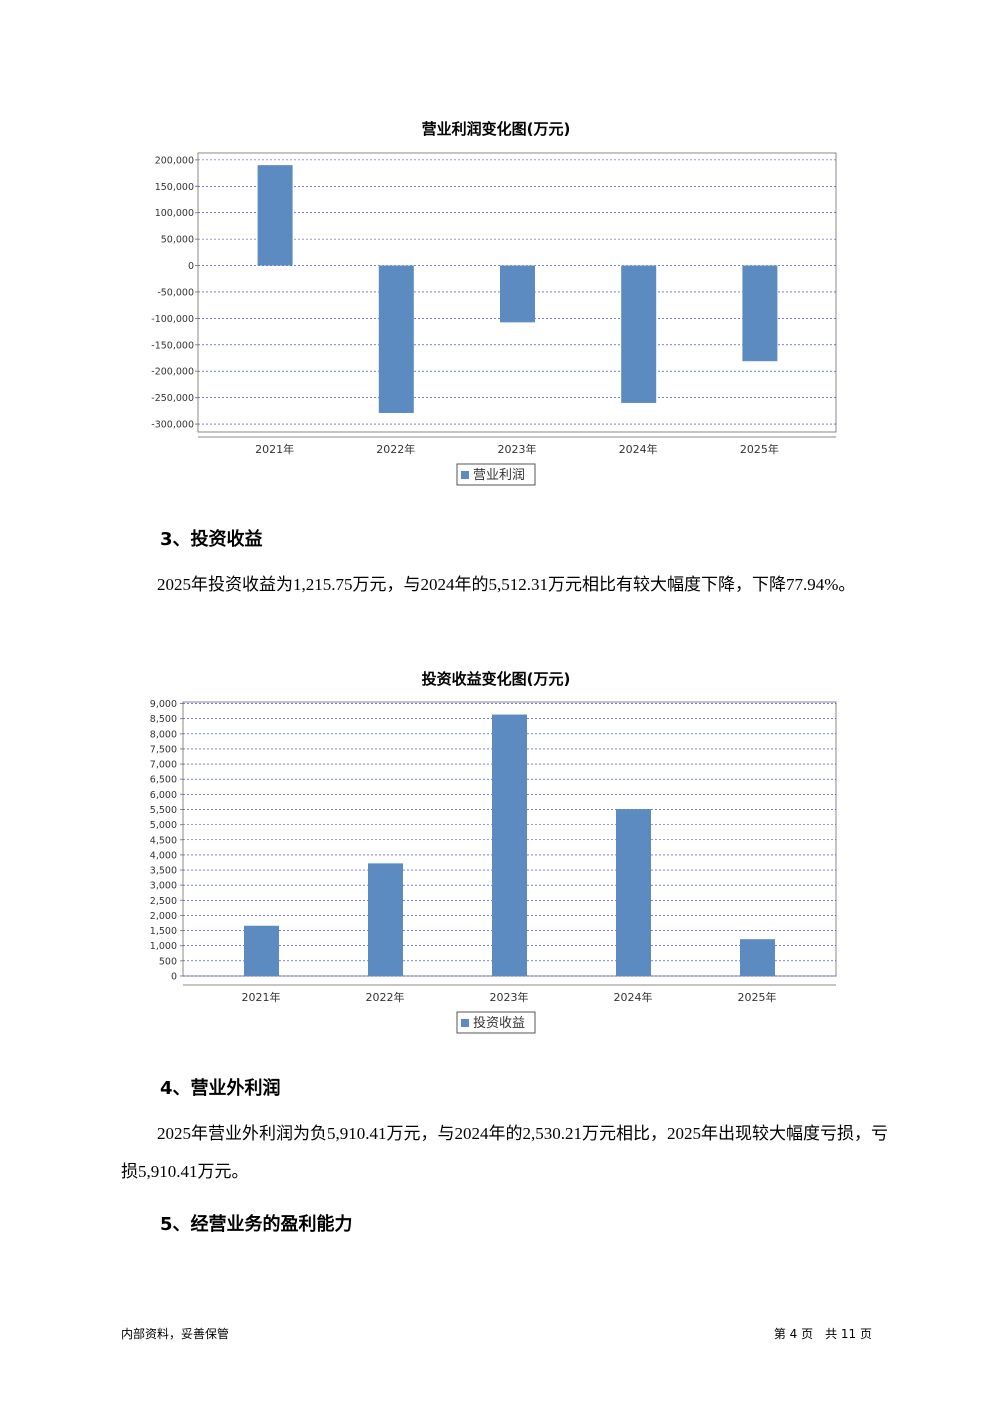  What do you see at coordinates (174, 213) in the screenshot?
I see `y-tick-label: 100,000` at bounding box center [174, 213].